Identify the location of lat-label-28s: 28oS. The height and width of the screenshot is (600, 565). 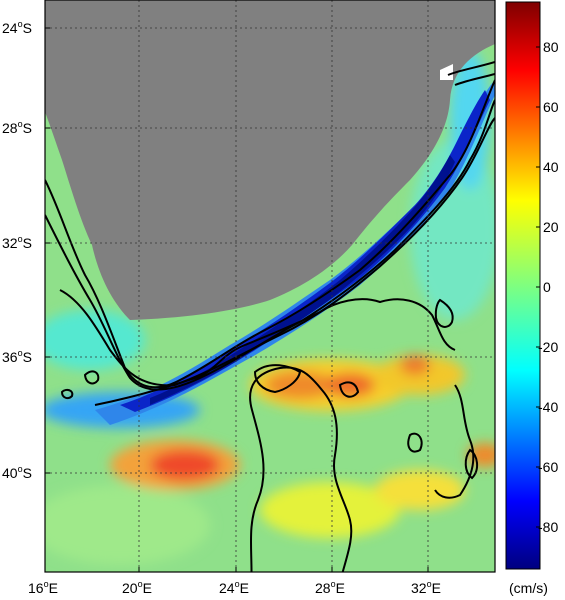
(17, 127).